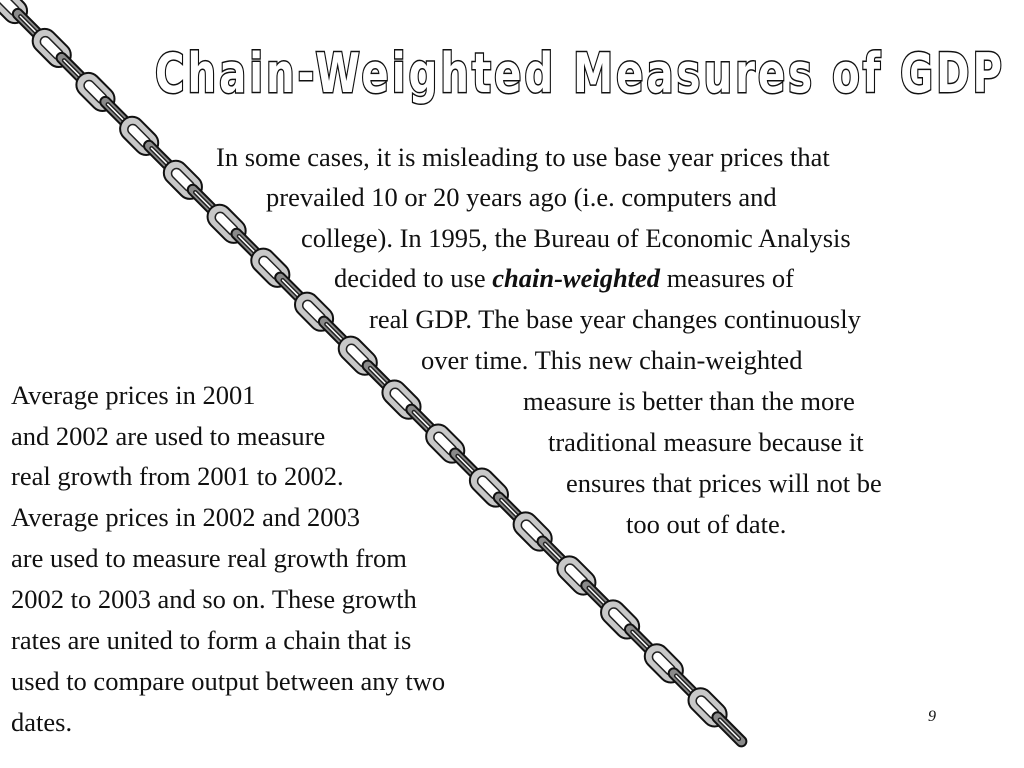  What do you see at coordinates (209, 558) in the screenshot?
I see `left-paragraph-line-5: are used to measure real growth from` at bounding box center [209, 558].